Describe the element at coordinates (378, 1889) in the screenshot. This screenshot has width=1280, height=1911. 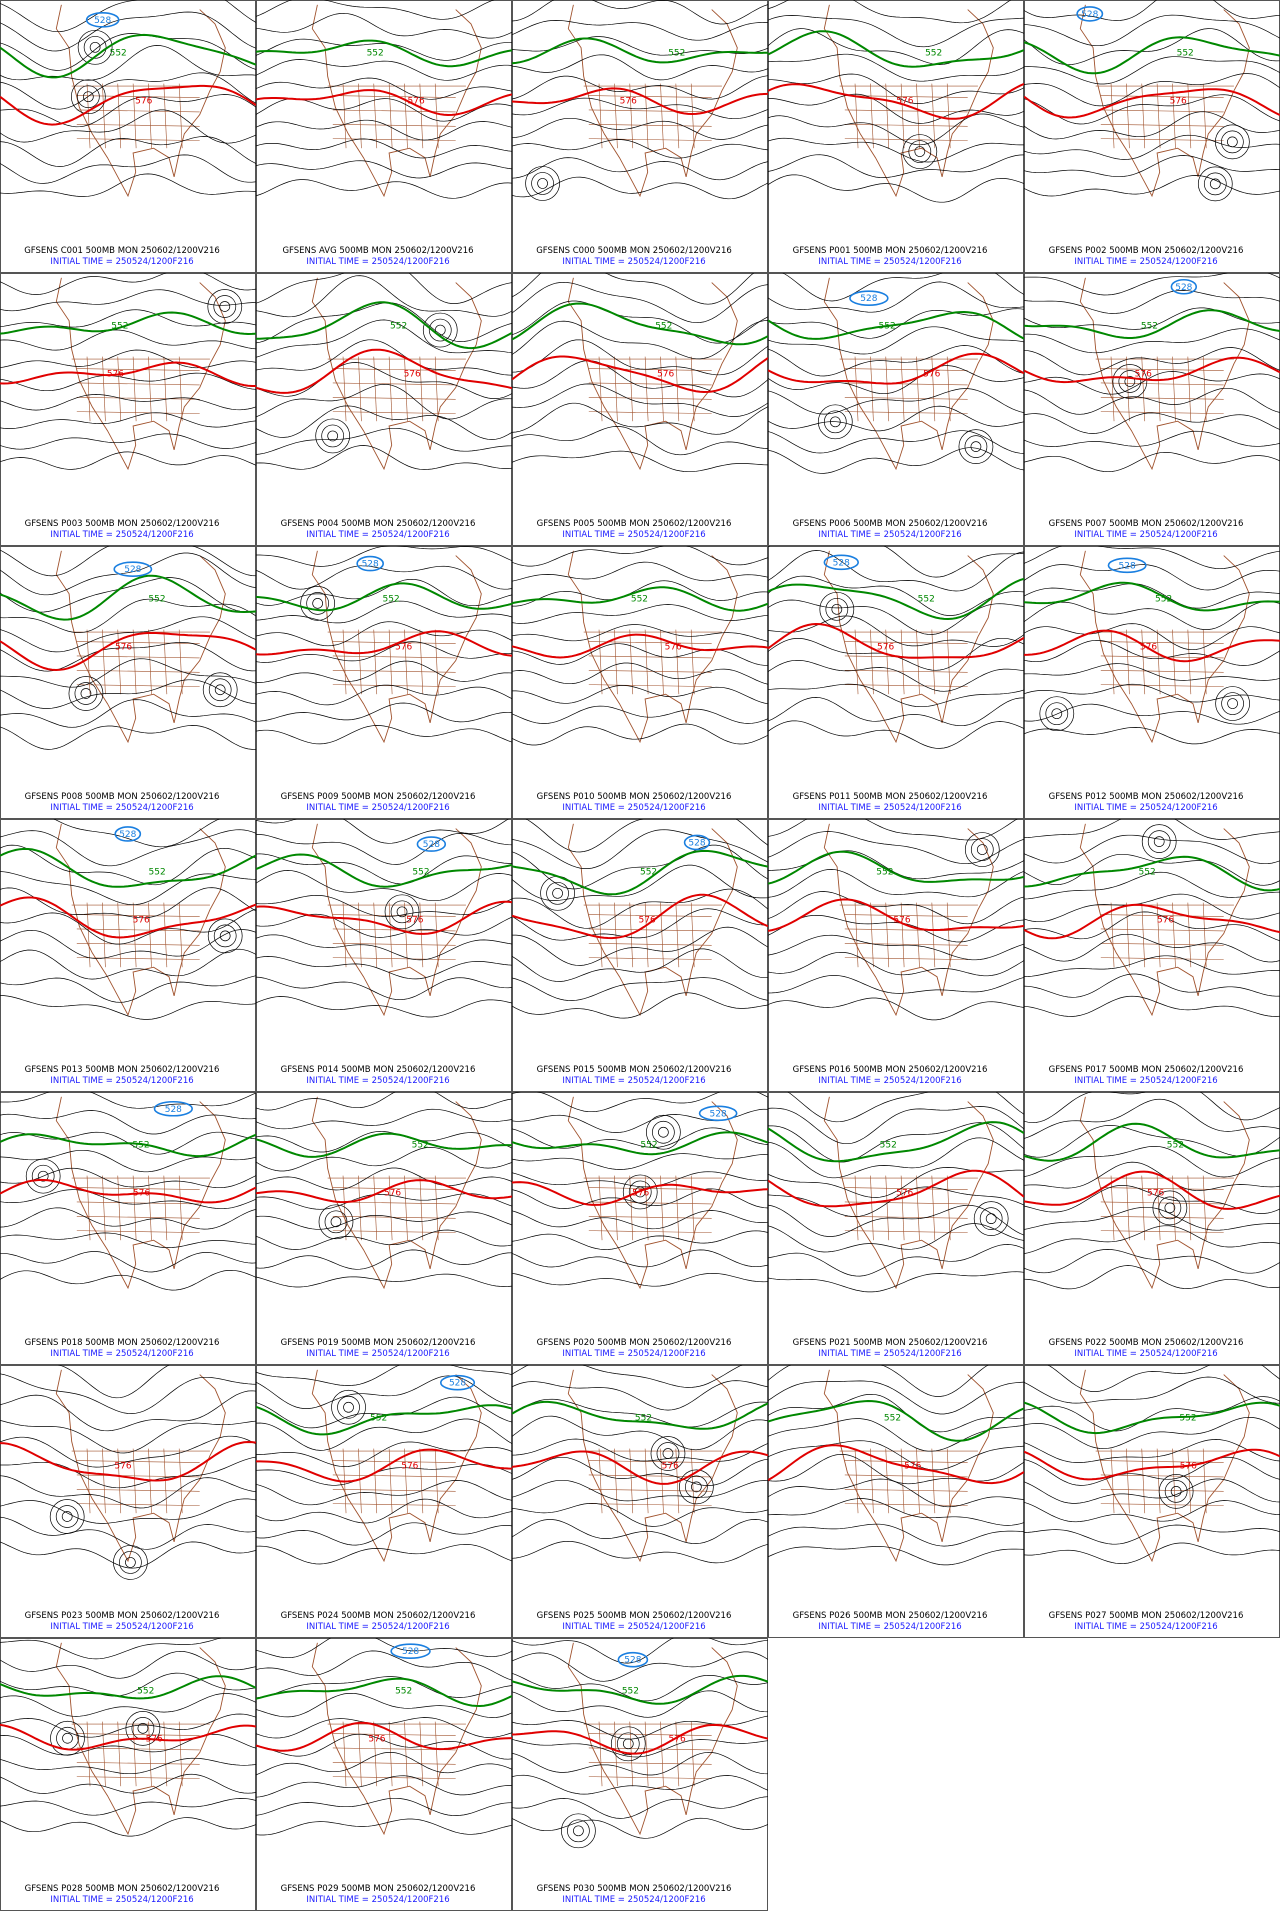
I see `panel-title: GFSENS P029 500MB MON 250602/1200V216` at that location.